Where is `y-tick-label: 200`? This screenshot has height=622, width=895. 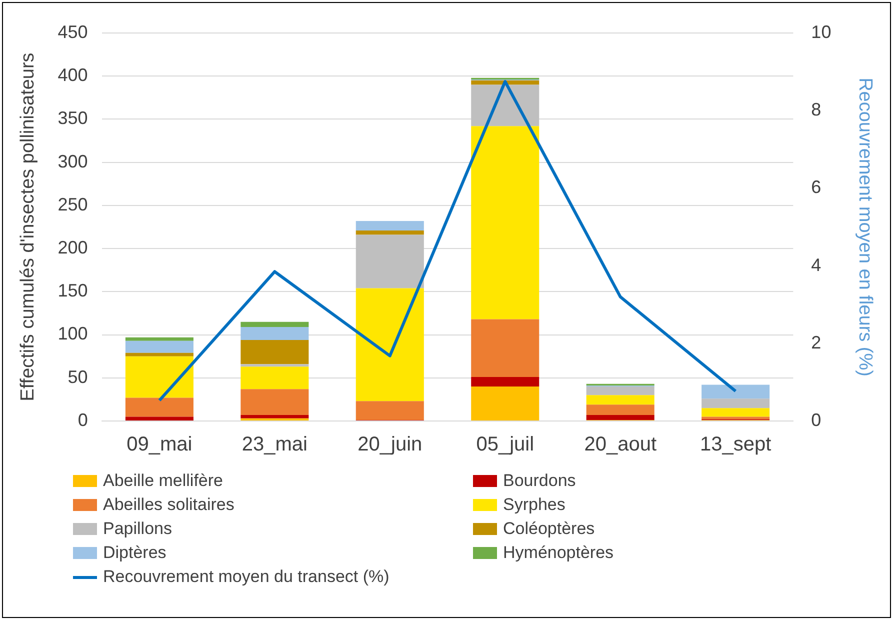
y-tick-label: 200 is located at coordinates (73, 248).